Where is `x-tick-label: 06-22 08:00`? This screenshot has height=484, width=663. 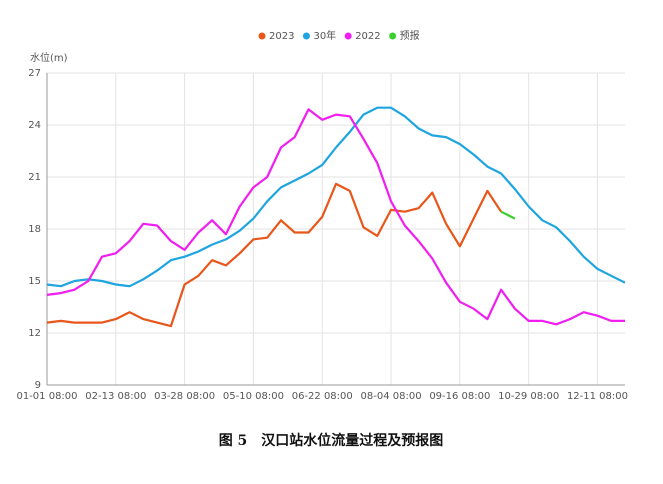
x-tick-label: 06-22 08:00 is located at coordinates (322, 396).